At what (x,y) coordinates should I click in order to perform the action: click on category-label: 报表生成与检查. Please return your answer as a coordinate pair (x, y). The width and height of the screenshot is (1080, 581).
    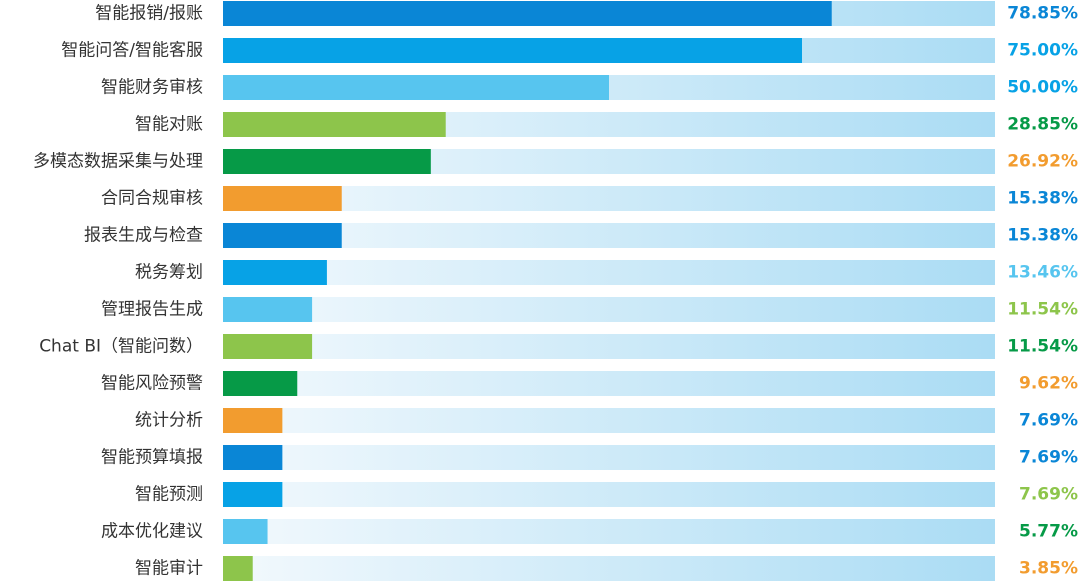
    Looking at the image, I should click on (143, 236).